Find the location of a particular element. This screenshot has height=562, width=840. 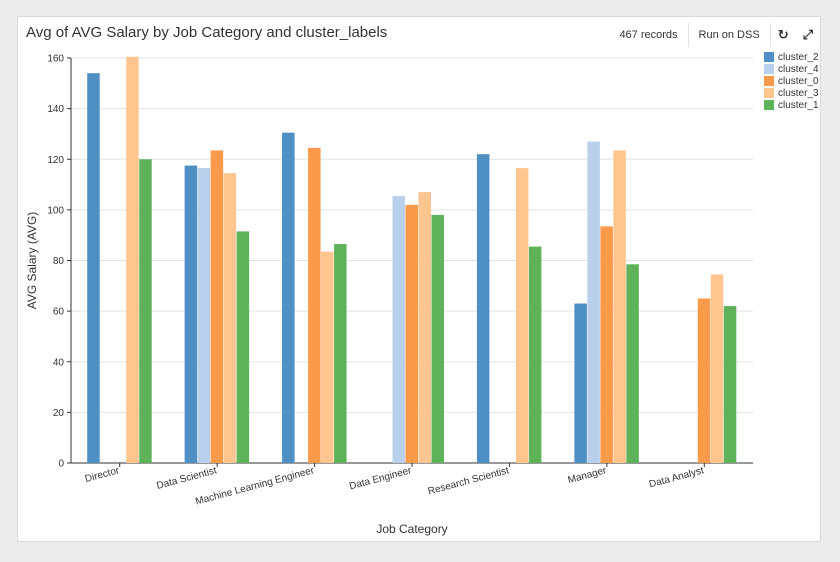

chart-toolbar: 467 records Run on DSS ↻ ⤢ is located at coordinates (714, 35).